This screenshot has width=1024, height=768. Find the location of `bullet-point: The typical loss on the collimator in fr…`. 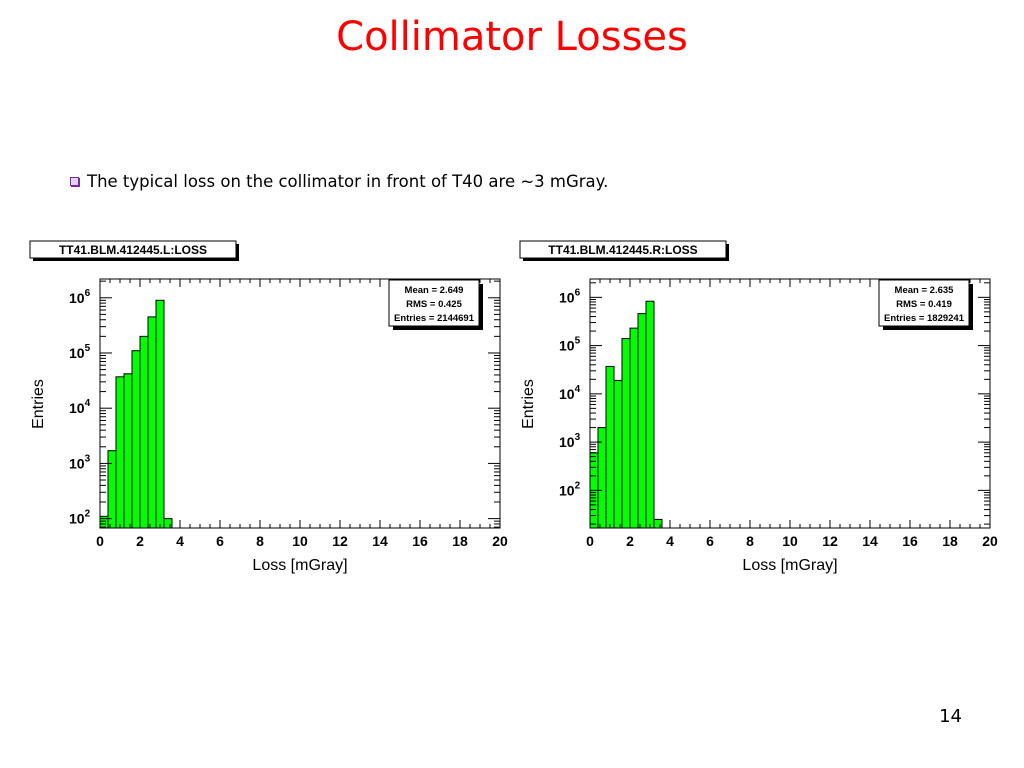

bullet-point: The typical loss on the collimator in fr… is located at coordinates (339, 181).